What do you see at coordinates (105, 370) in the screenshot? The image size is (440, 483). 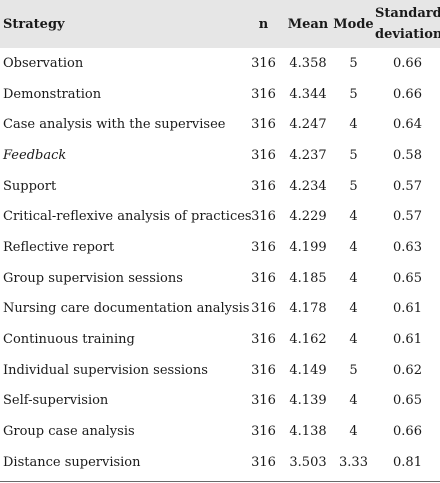 I see `cell-strategy: Individual supervision sessions` at bounding box center [105, 370].